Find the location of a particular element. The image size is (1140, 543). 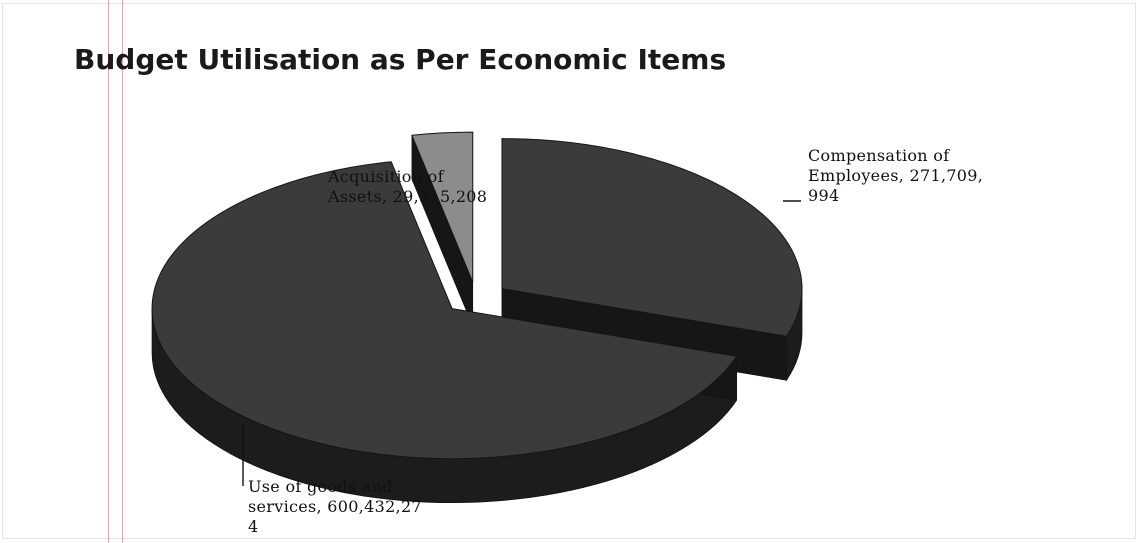

slice-label-line: Employees, 271,709, is located at coordinates (896, 175).